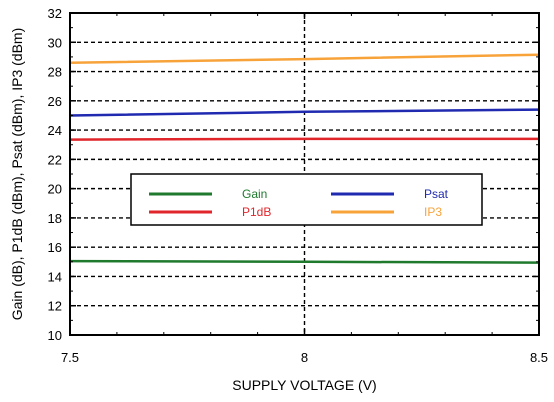 Image resolution: width=554 pixels, height=402 pixels. What do you see at coordinates (55, 335) in the screenshot?
I see `y-tick-label: 10` at bounding box center [55, 335].